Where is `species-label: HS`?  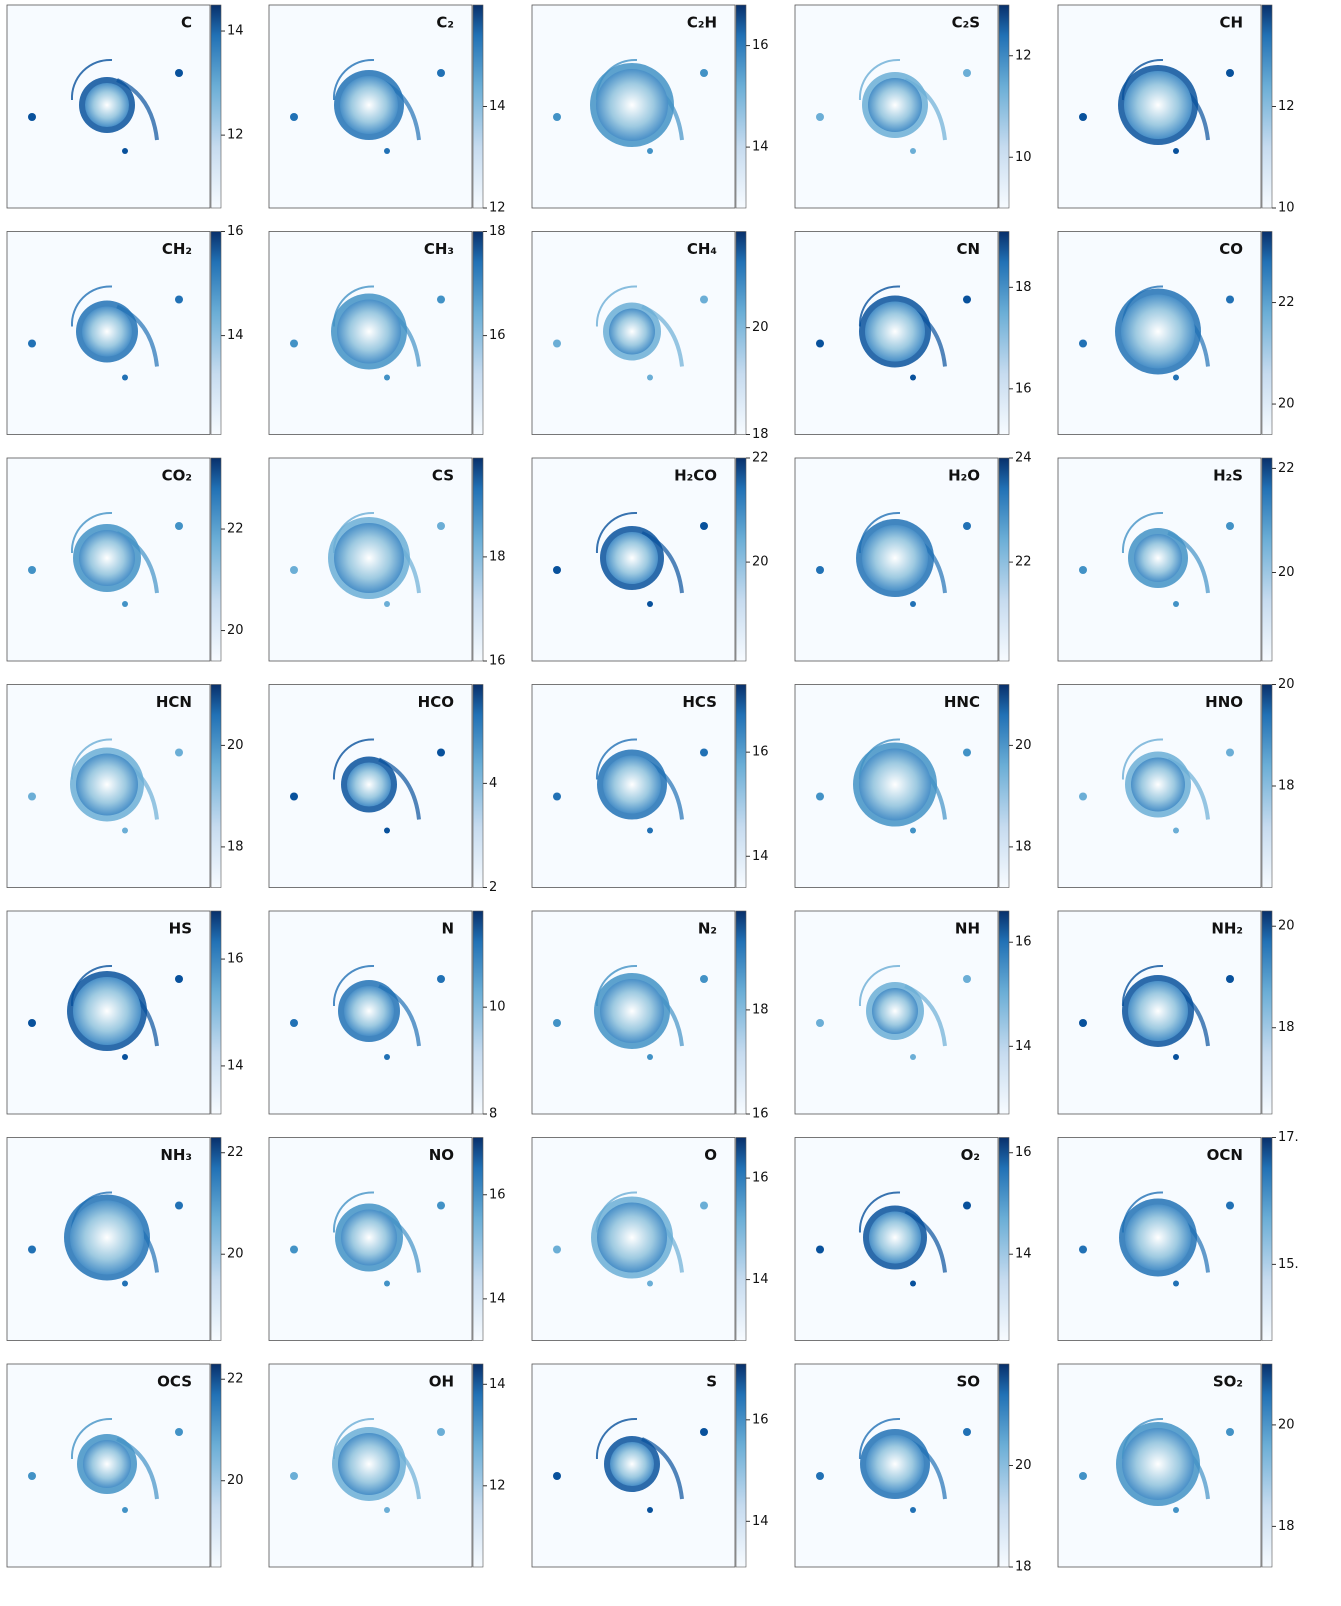 species-label: HS is located at coordinates (180, 929).